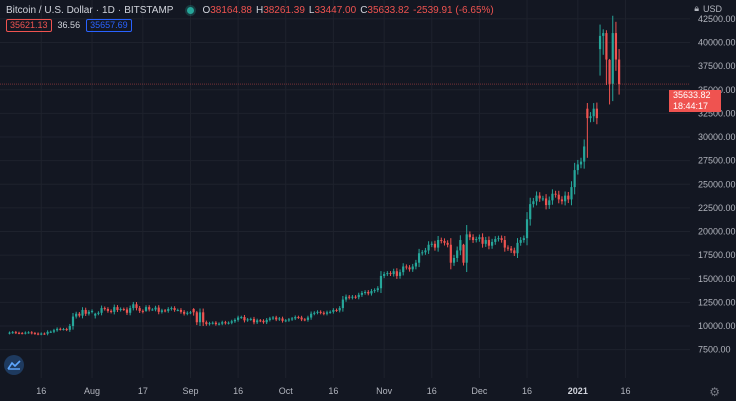 The image size is (736, 401). I want to click on exchange-label: BITSTAMP, so click(149, 10).